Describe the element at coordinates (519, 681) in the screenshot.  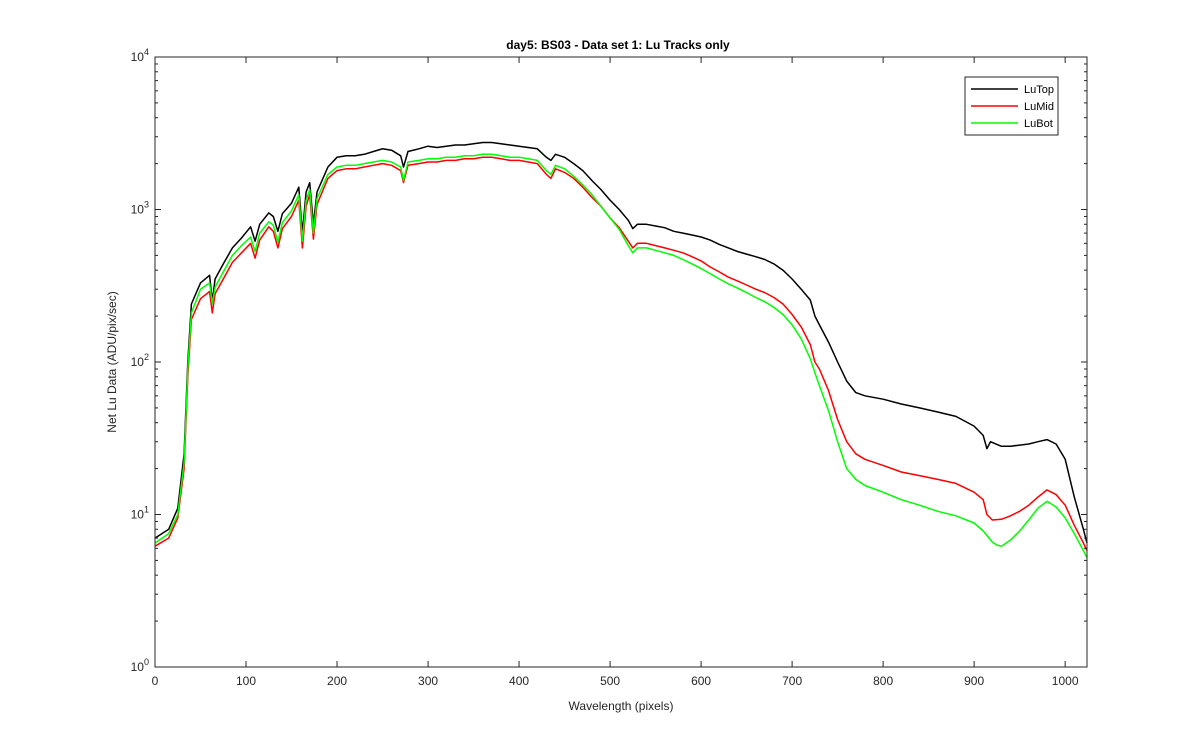
I see `x-tick-label: 400` at that location.